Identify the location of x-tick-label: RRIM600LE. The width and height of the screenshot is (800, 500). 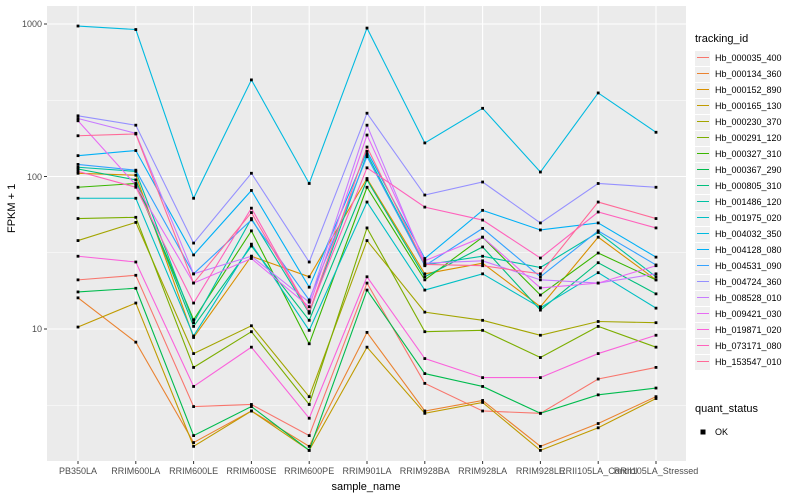
(194, 471).